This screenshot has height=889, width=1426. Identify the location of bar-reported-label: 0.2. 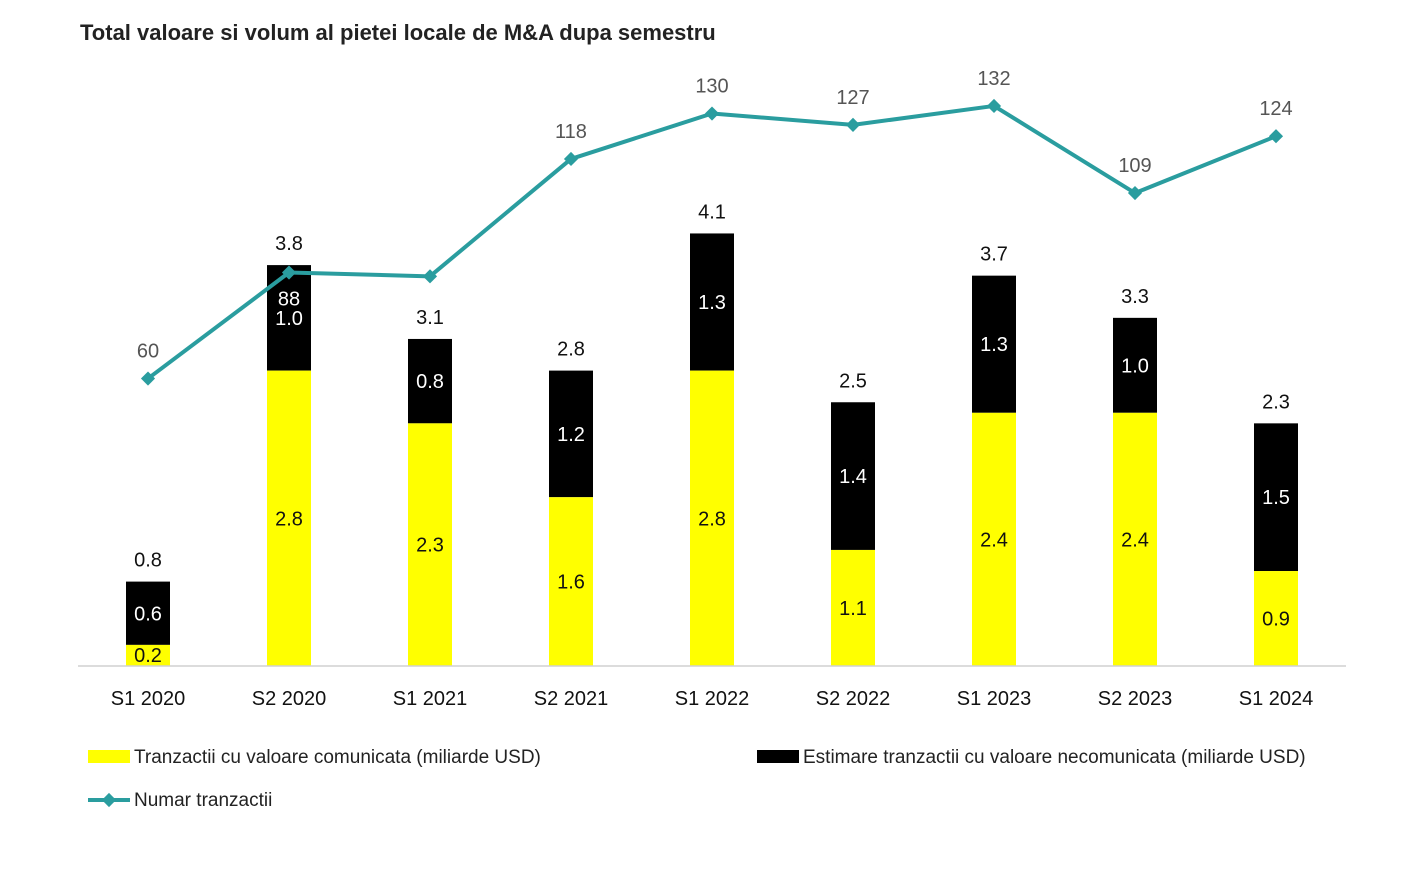
(148, 656).